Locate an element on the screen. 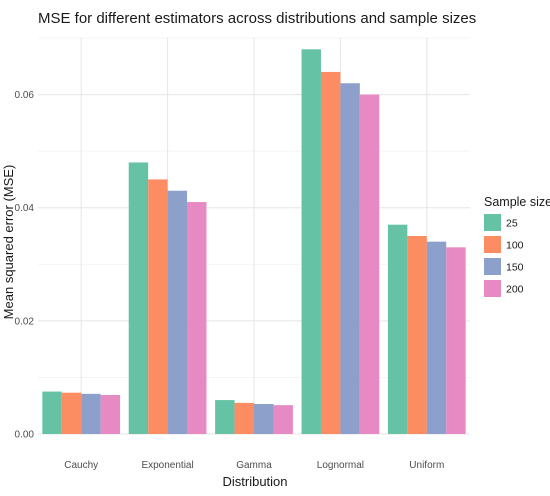 This screenshot has height=496, width=550. x-tick-label: Gamma is located at coordinates (254, 465).